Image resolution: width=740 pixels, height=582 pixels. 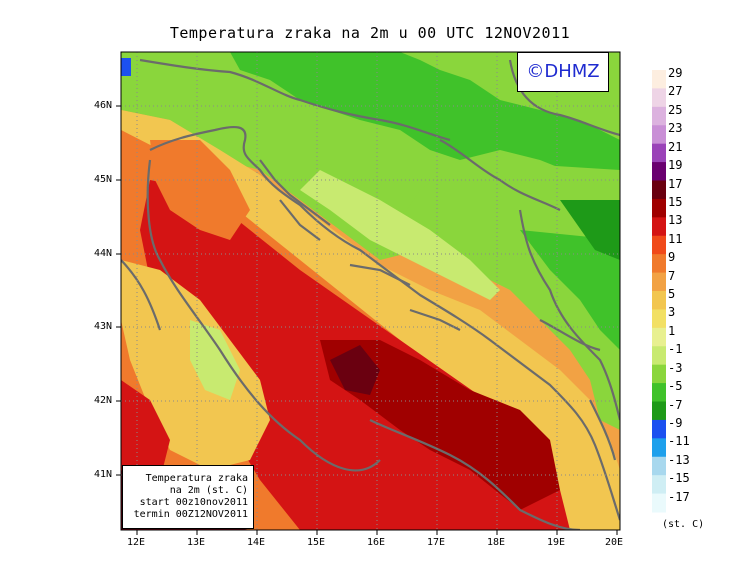 What do you see at coordinates (675, 91) in the screenshot?
I see `colorbar-label: 27` at bounding box center [675, 91].